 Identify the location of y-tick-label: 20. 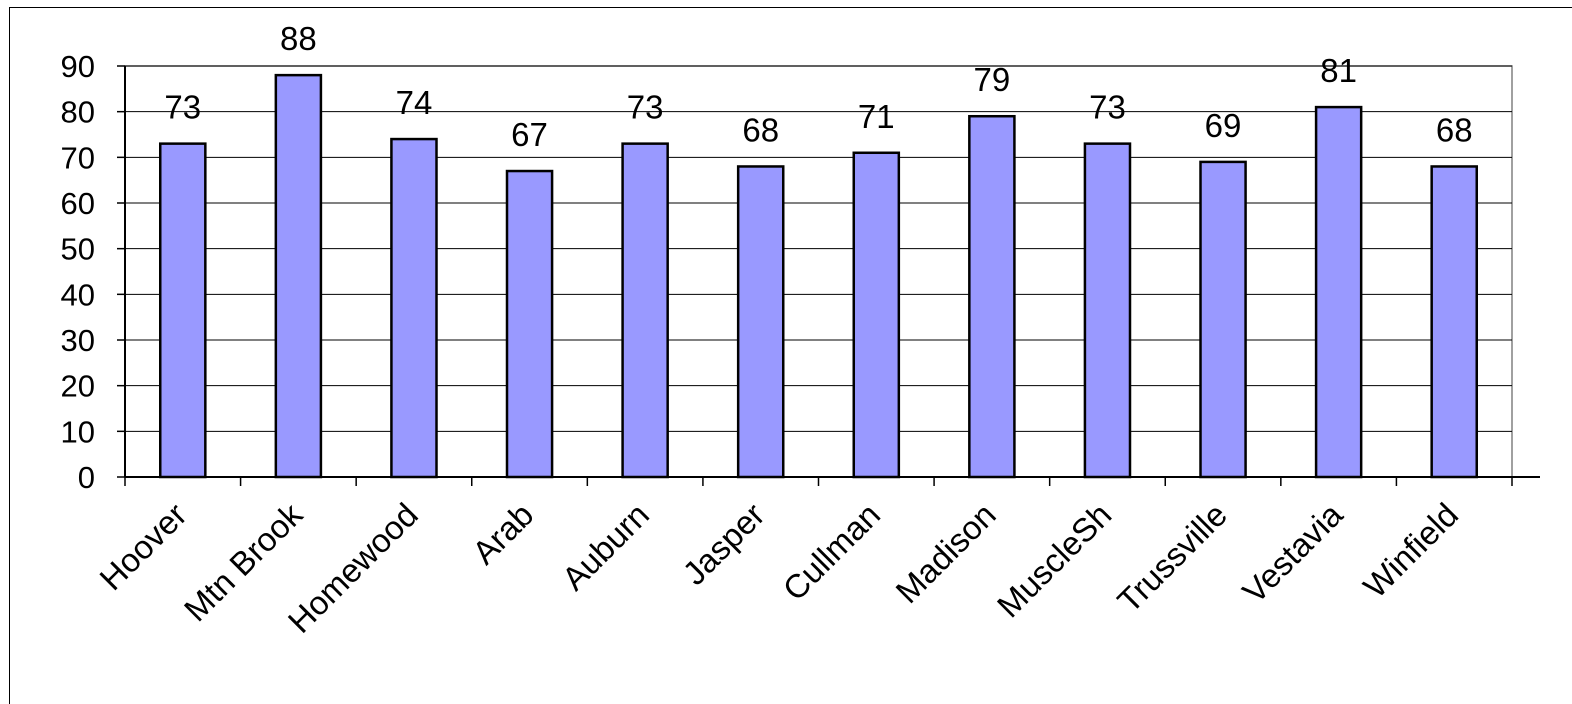
(78, 386).